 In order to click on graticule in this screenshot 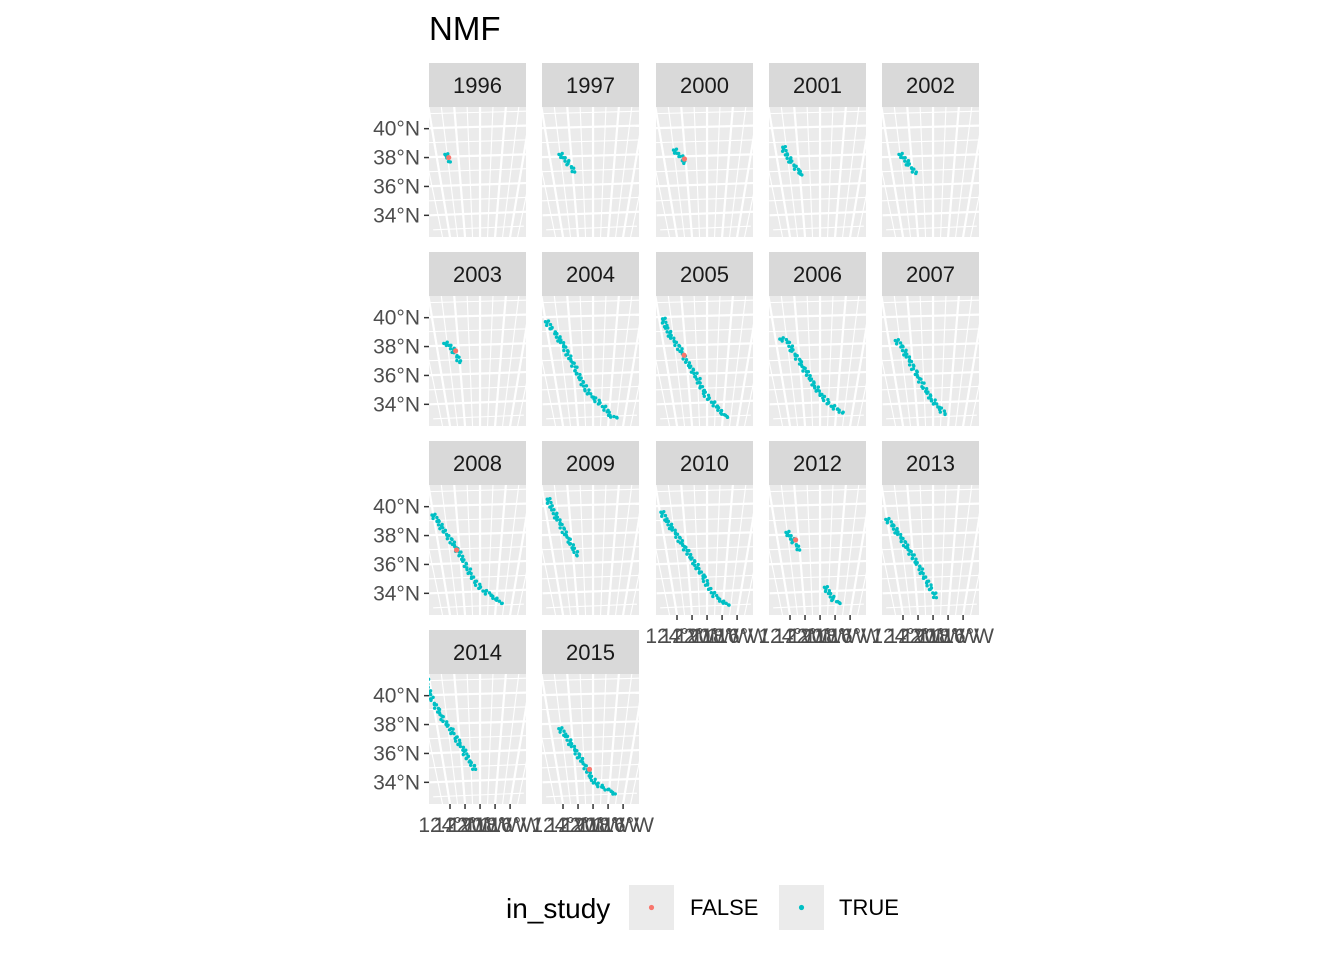, I will do `click(930, 172)`.